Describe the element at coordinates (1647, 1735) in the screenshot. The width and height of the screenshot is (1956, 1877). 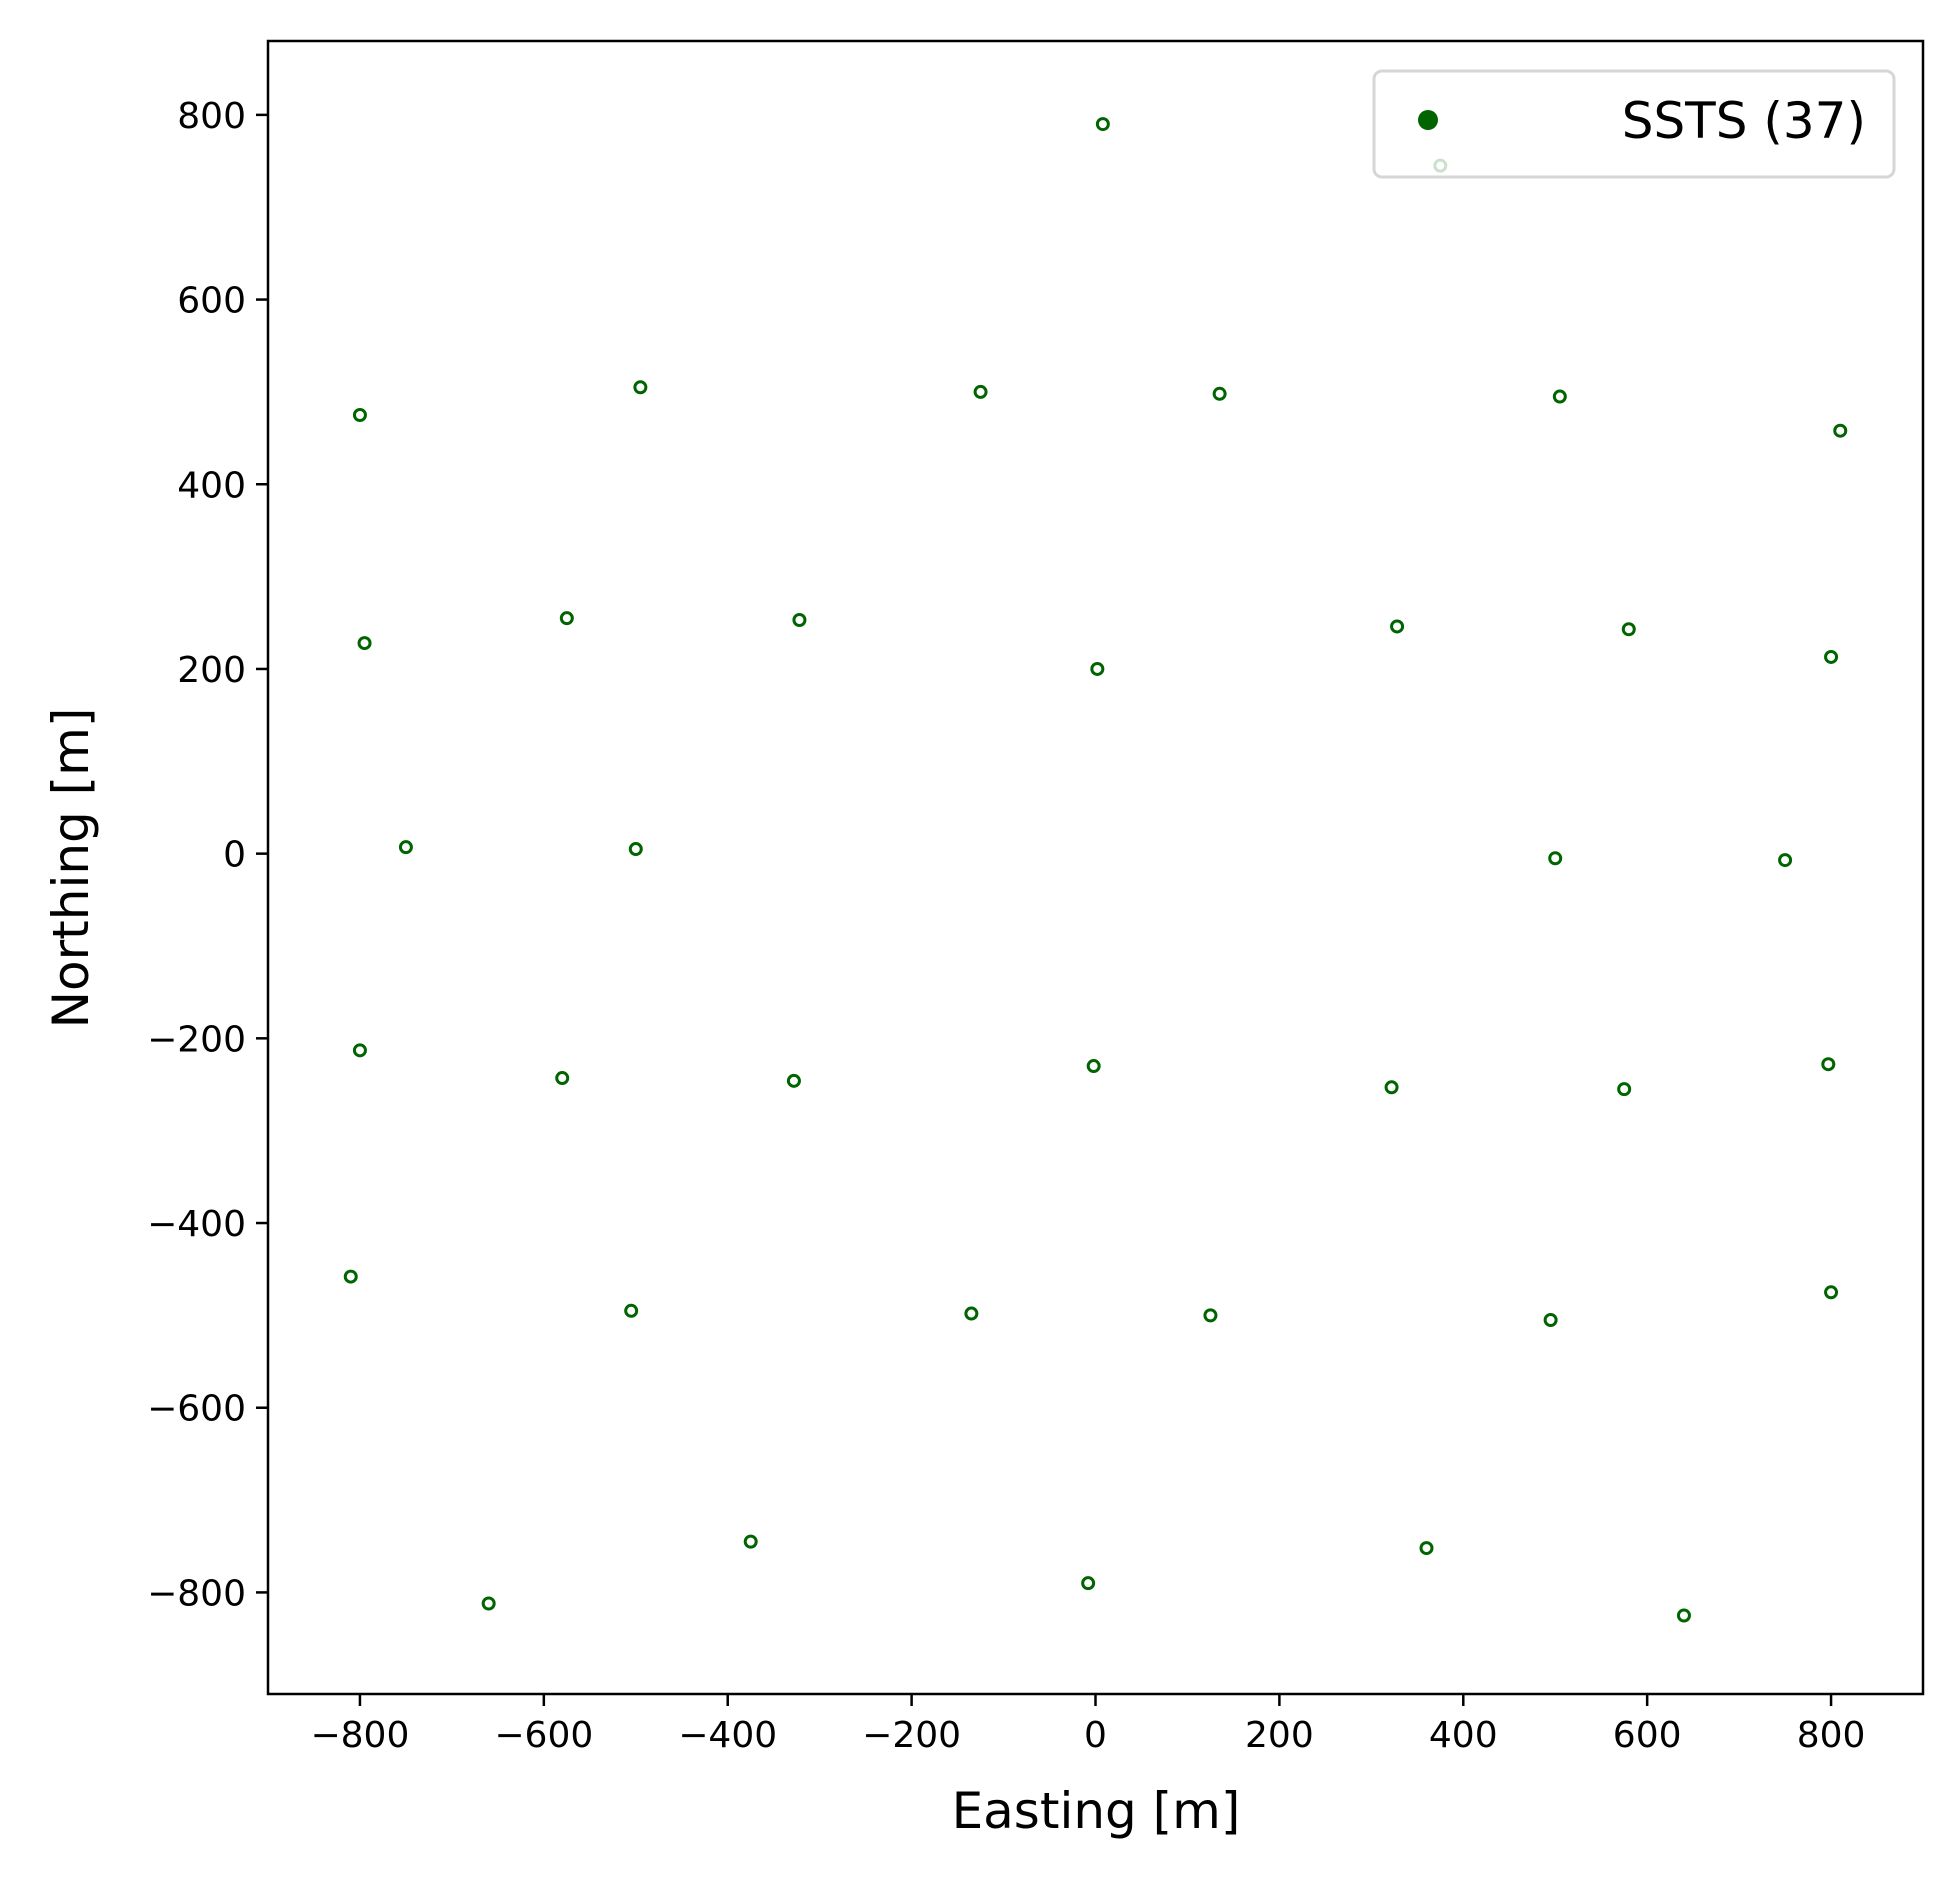
I see `x-tick-label: 600` at that location.